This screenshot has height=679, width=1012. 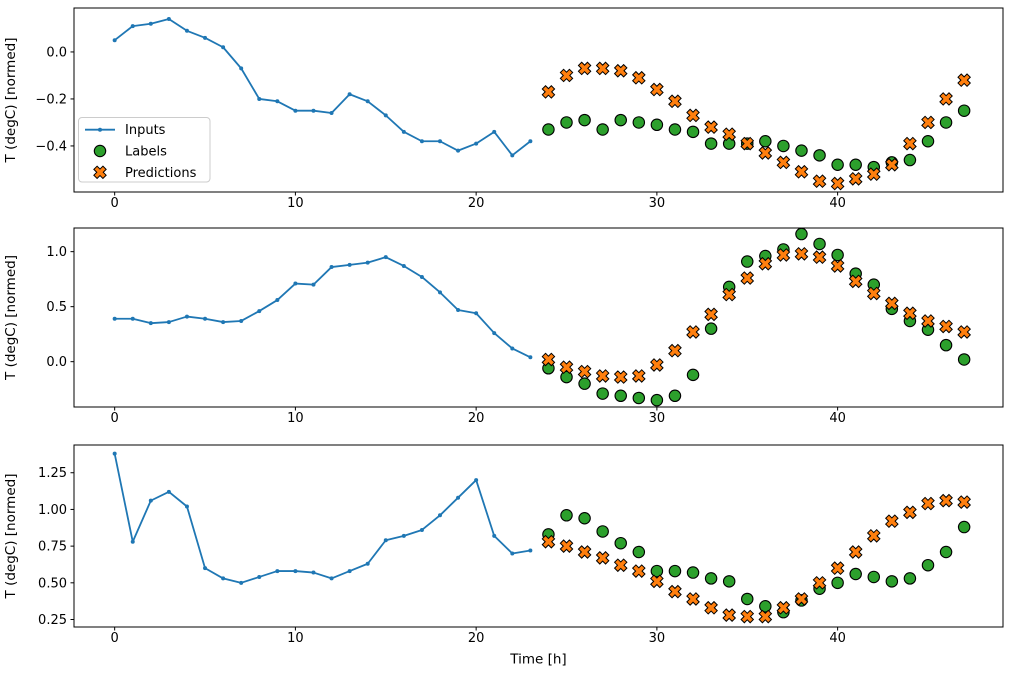 What do you see at coordinates (100, 172) in the screenshot?
I see `legend-x-handle` at bounding box center [100, 172].